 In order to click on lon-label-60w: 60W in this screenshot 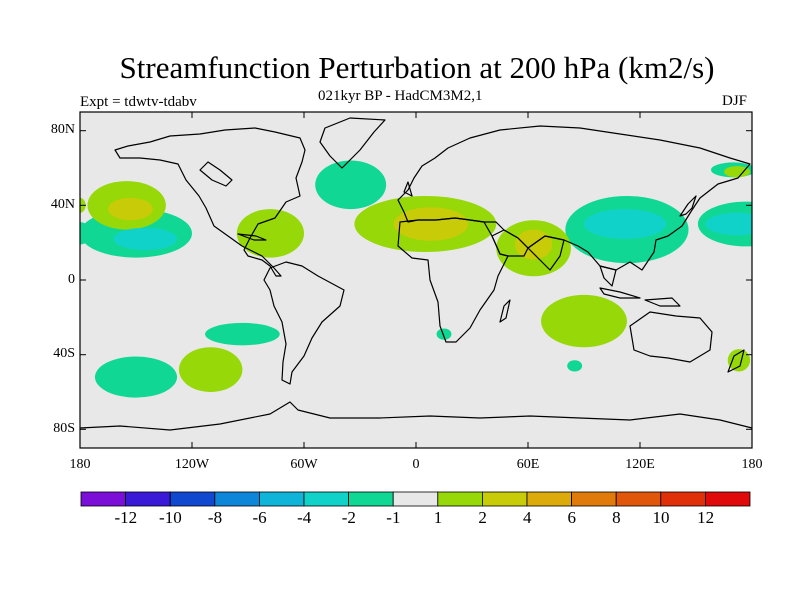, I will do `click(304, 464)`.